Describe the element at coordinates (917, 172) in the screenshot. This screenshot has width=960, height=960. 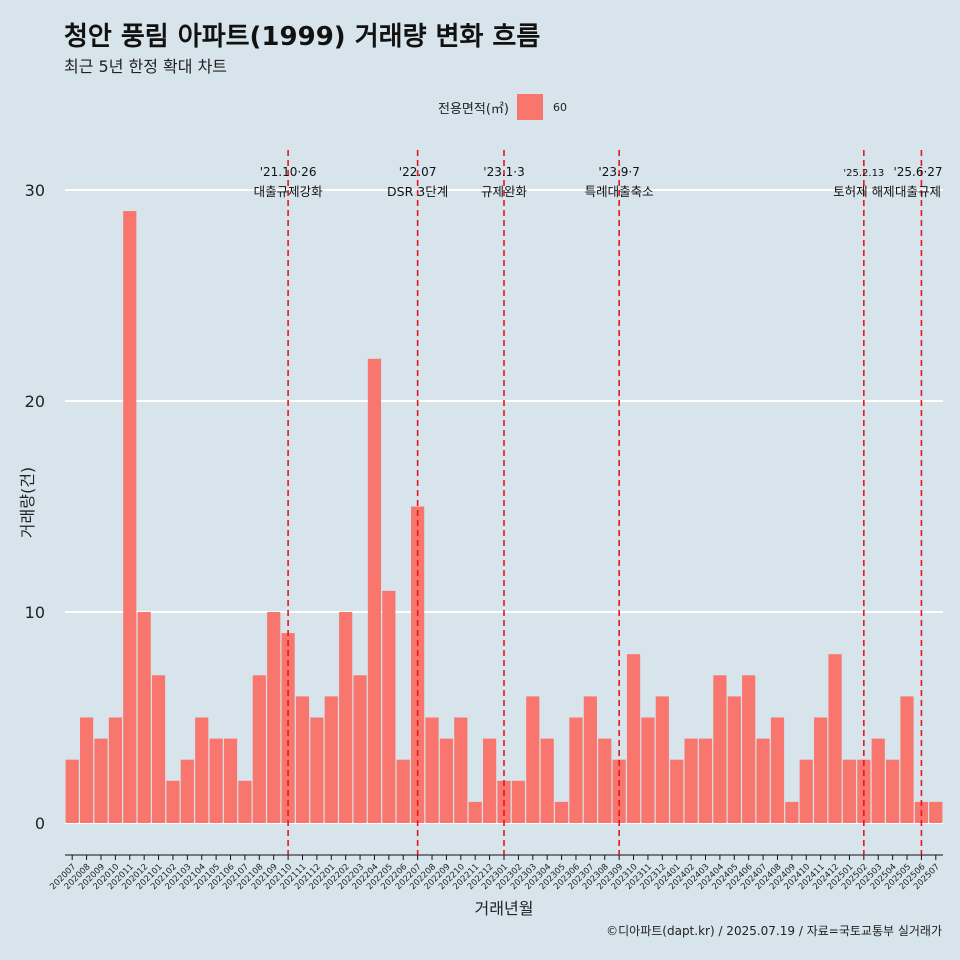
I see `event-date-202506: '25.6·27` at that location.